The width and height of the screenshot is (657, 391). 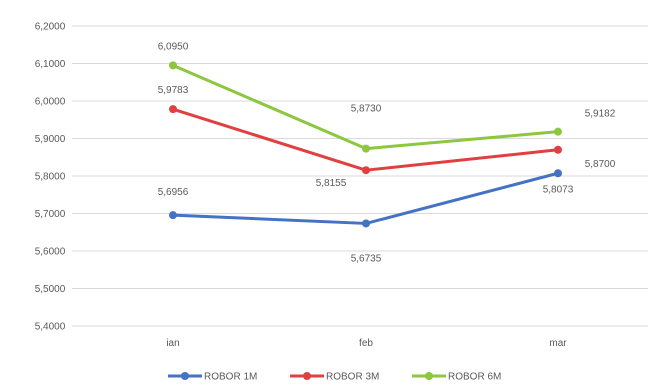 What do you see at coordinates (50, 102) in the screenshot?
I see `y-tick-label: 6,0000` at bounding box center [50, 102].